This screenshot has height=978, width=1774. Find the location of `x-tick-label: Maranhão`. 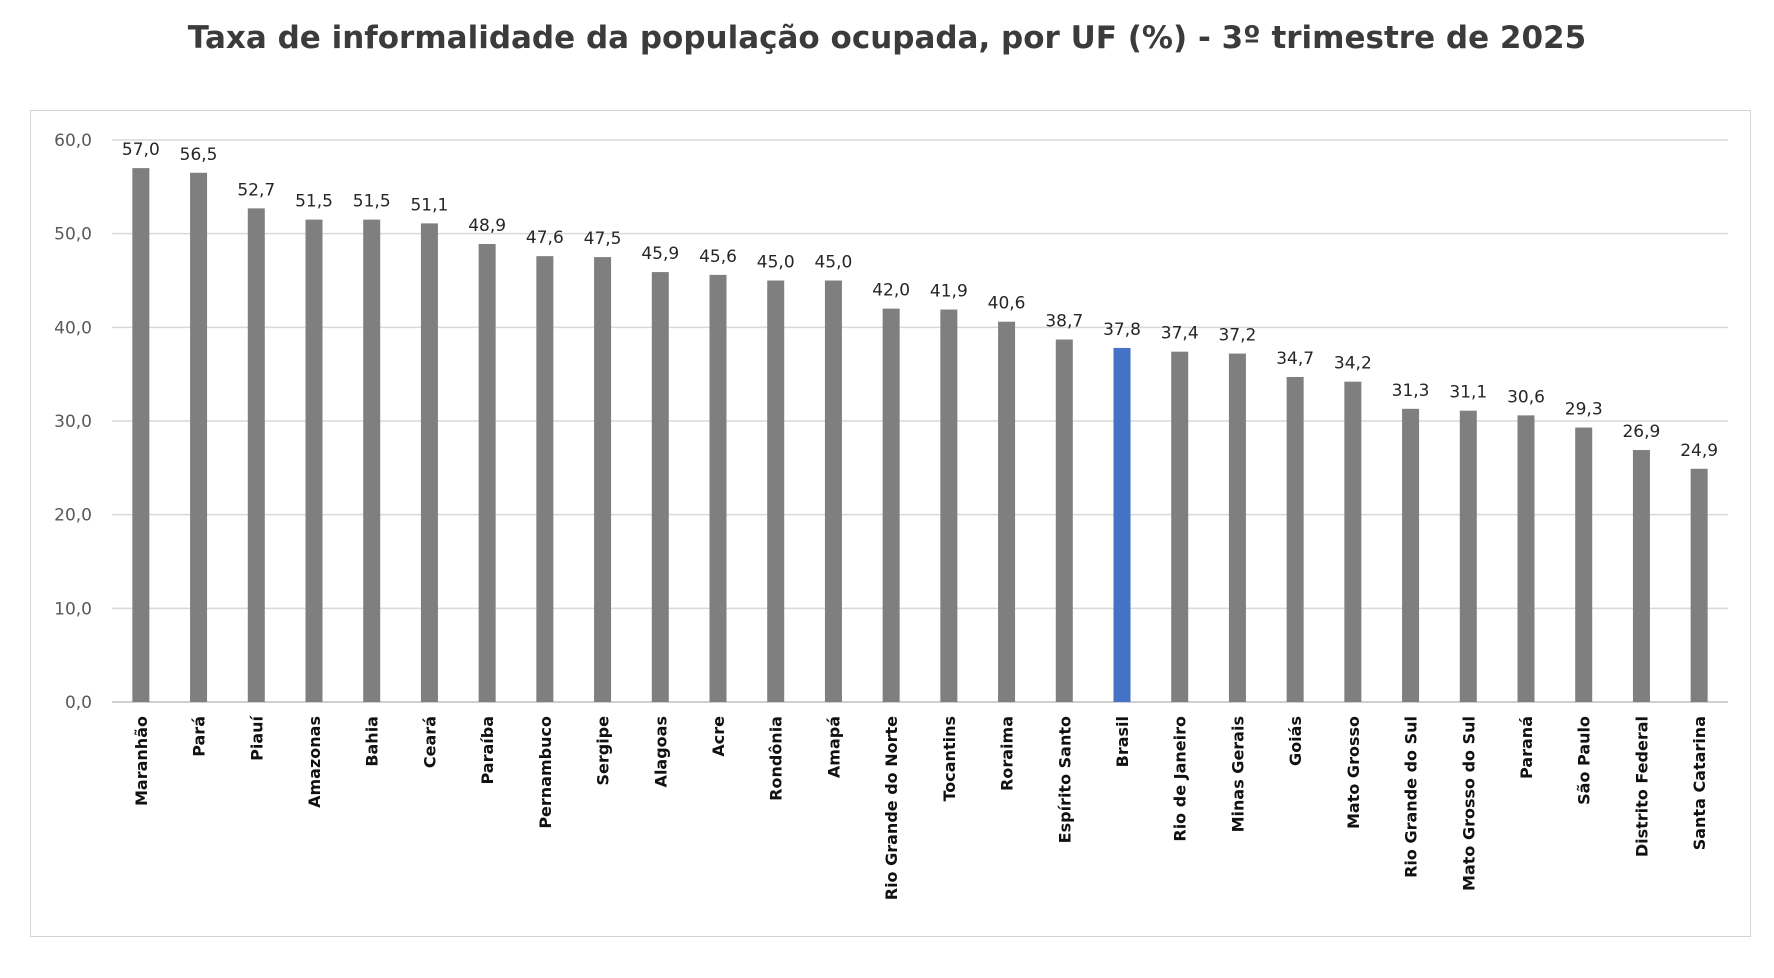

x-tick-label: Maranhão is located at coordinates (141, 761).